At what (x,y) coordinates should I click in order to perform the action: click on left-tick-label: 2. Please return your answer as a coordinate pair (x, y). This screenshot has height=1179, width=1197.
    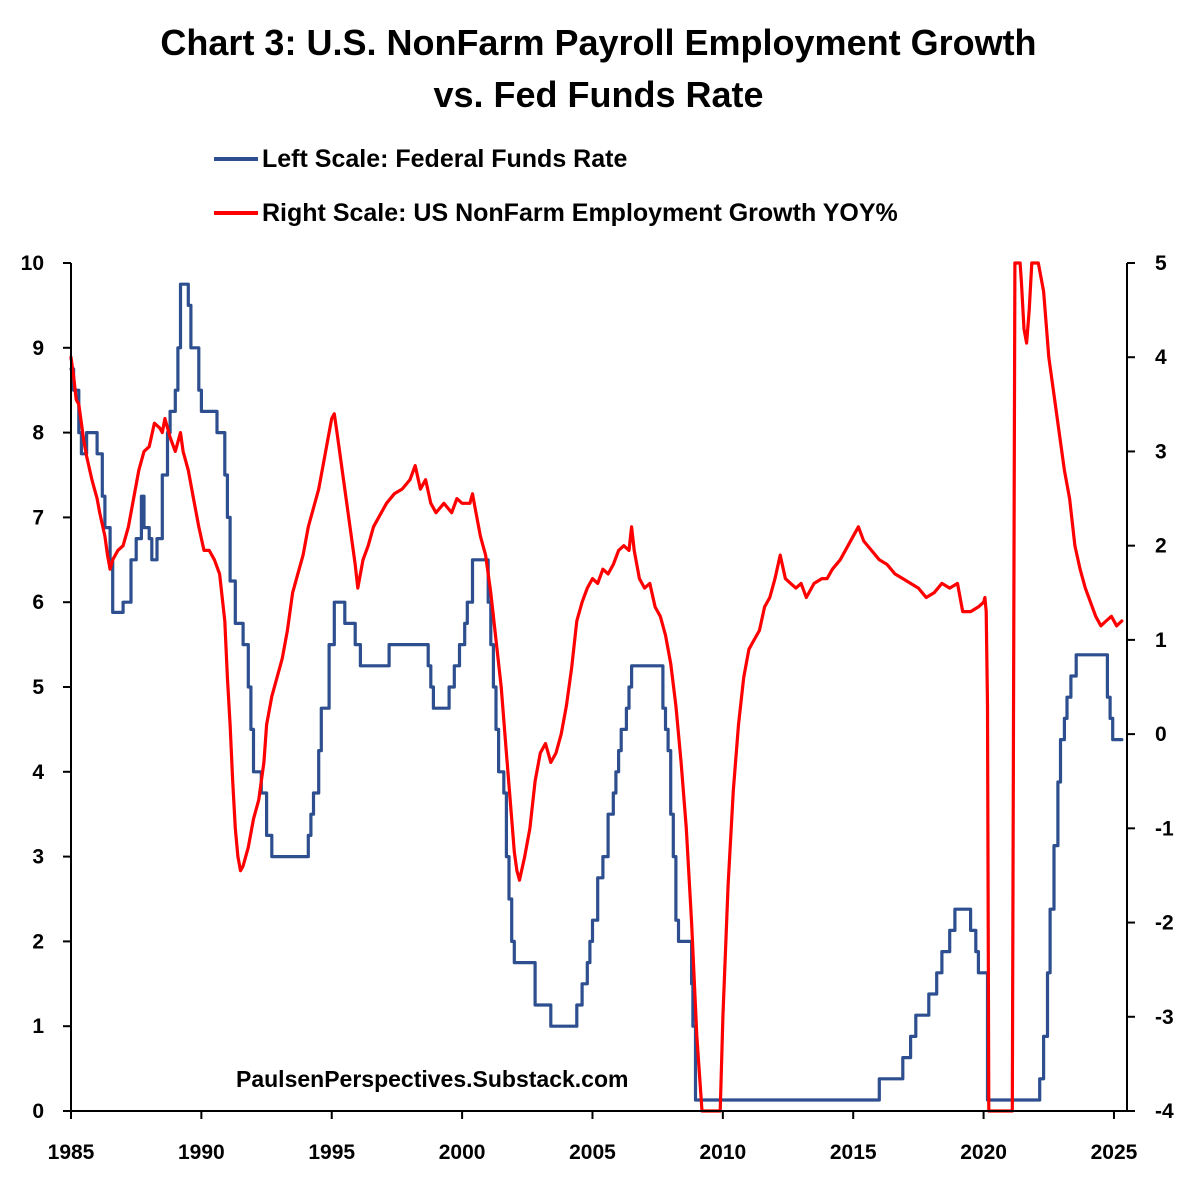
    Looking at the image, I should click on (38, 941).